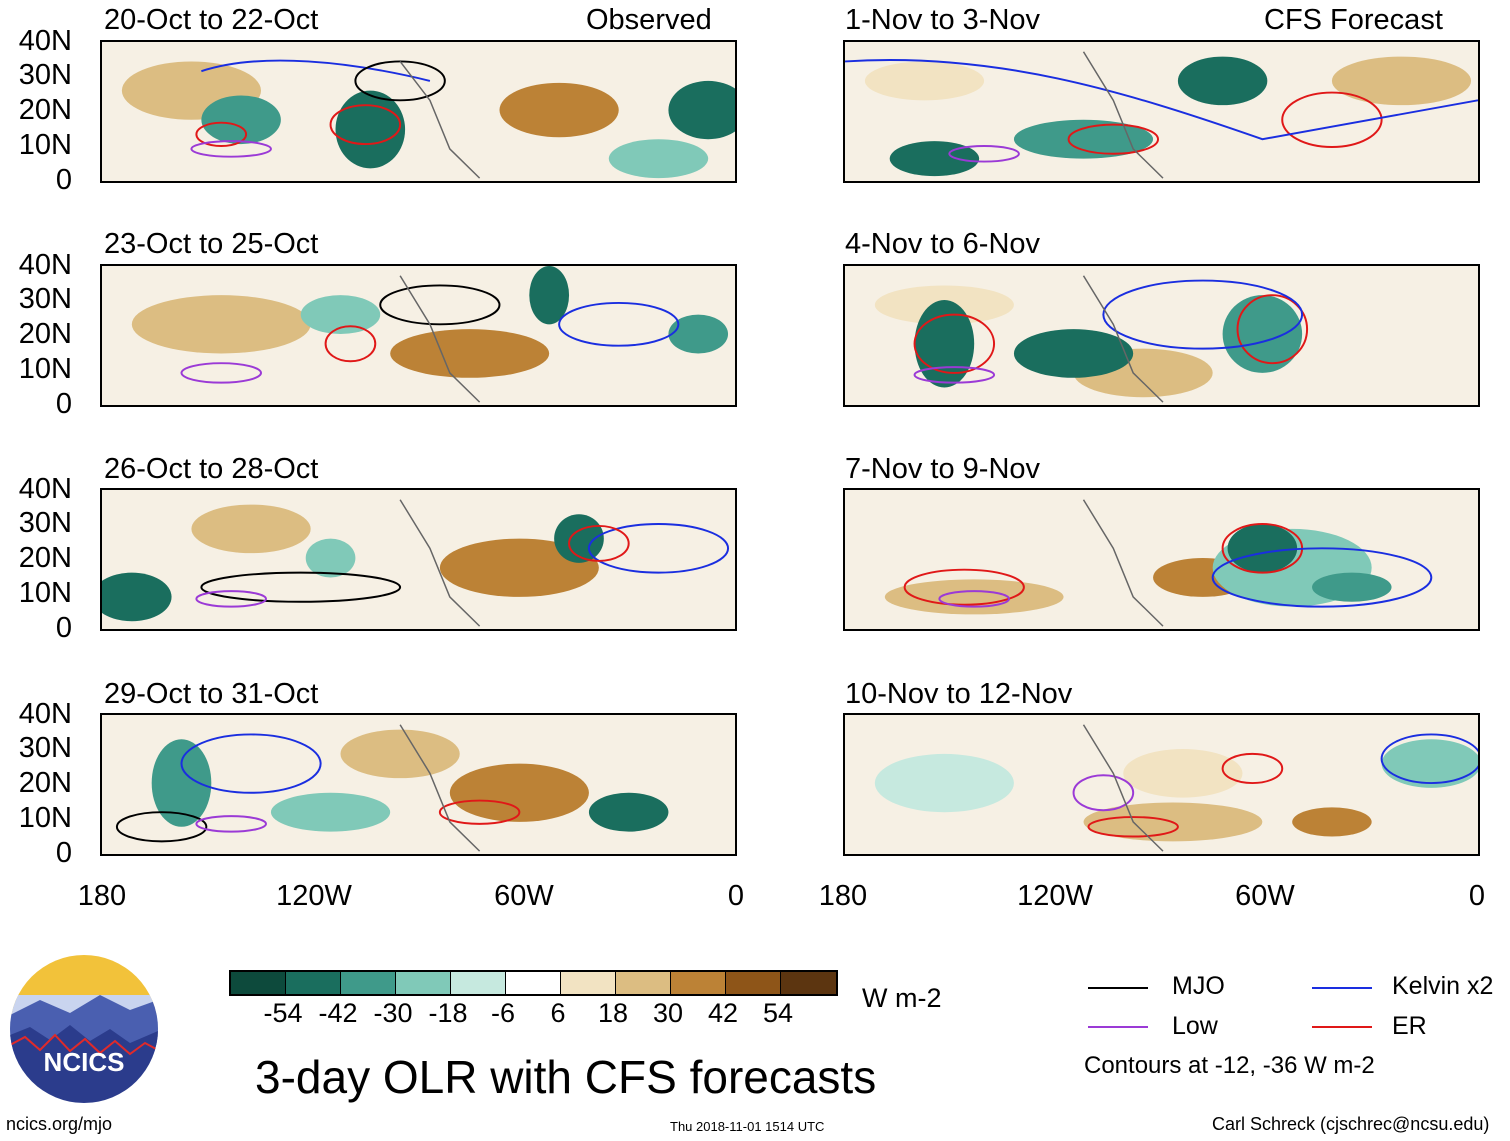 The image size is (1510, 1141). I want to click on colorbar-label: -6, so click(502, 1013).